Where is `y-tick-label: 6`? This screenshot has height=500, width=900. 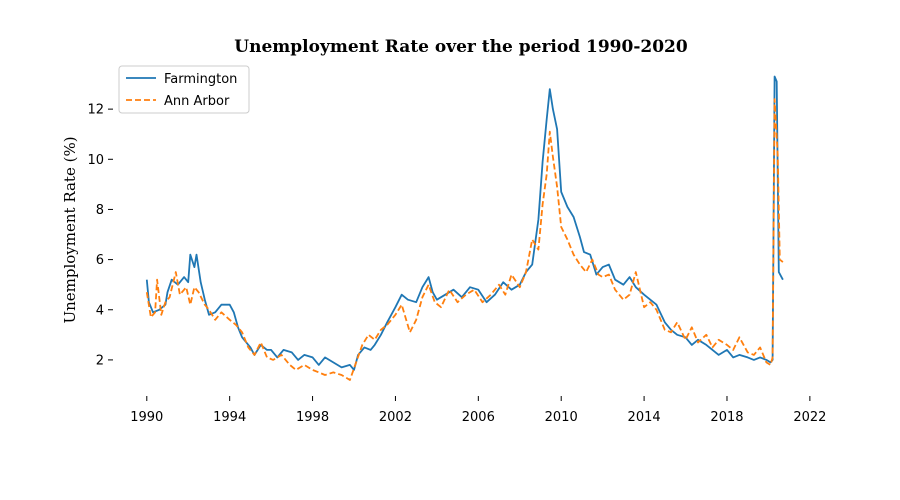 y-tick-label: 6 is located at coordinates (100, 260).